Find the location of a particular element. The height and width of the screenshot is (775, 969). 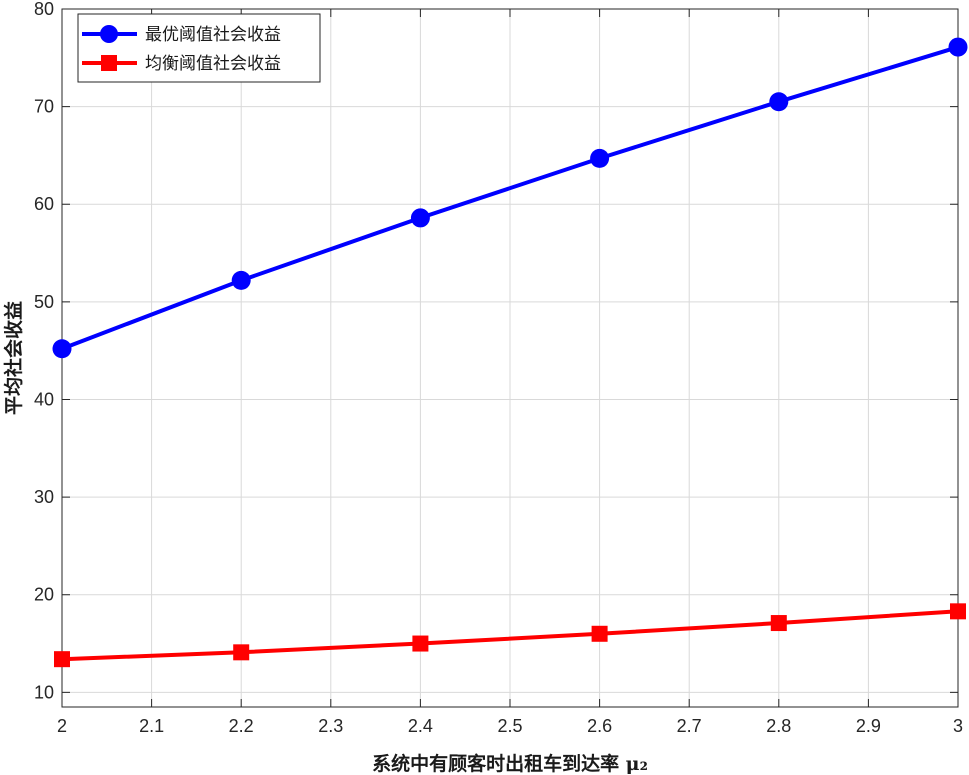

y-tick-label: 80 is located at coordinates (44, 9).